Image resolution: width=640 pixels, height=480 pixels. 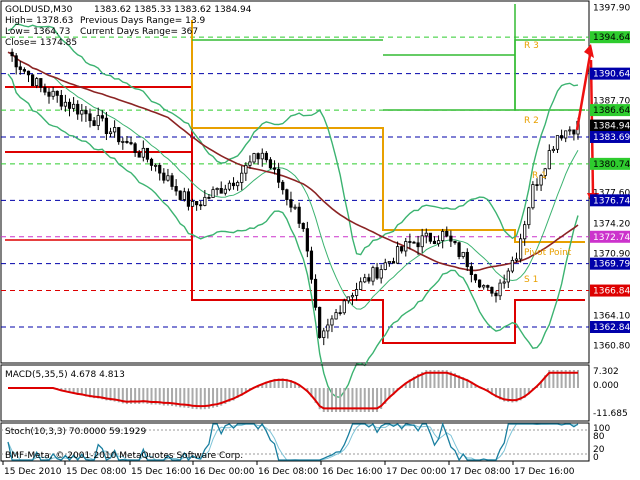 What do you see at coordinates (293, 390) in the screenshot?
I see `macd-signal-line` at bounding box center [293, 390].